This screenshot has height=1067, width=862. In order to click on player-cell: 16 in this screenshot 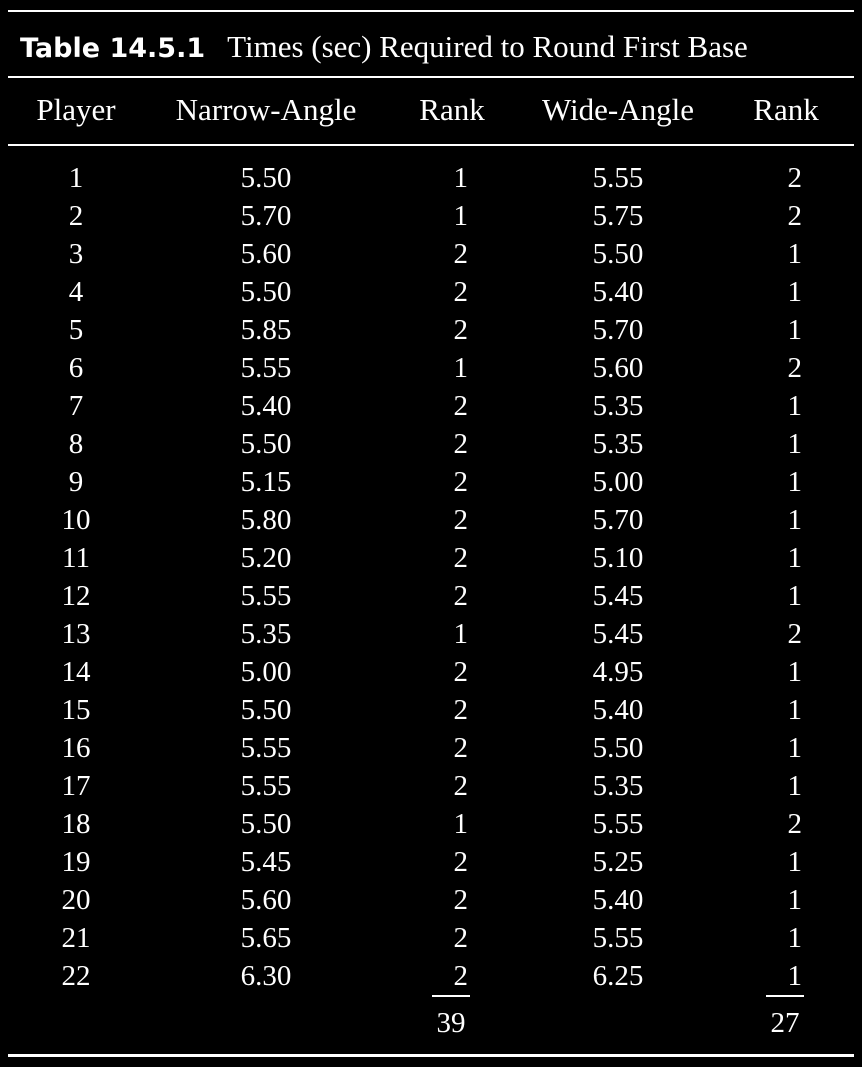, I will do `click(76, 748)`.